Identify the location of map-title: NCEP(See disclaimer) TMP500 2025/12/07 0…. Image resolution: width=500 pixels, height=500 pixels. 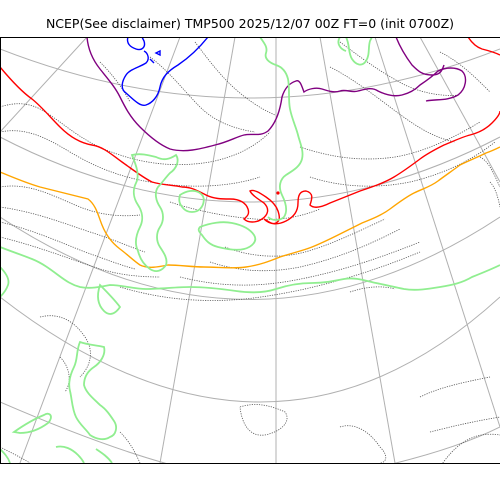
(250, 23).